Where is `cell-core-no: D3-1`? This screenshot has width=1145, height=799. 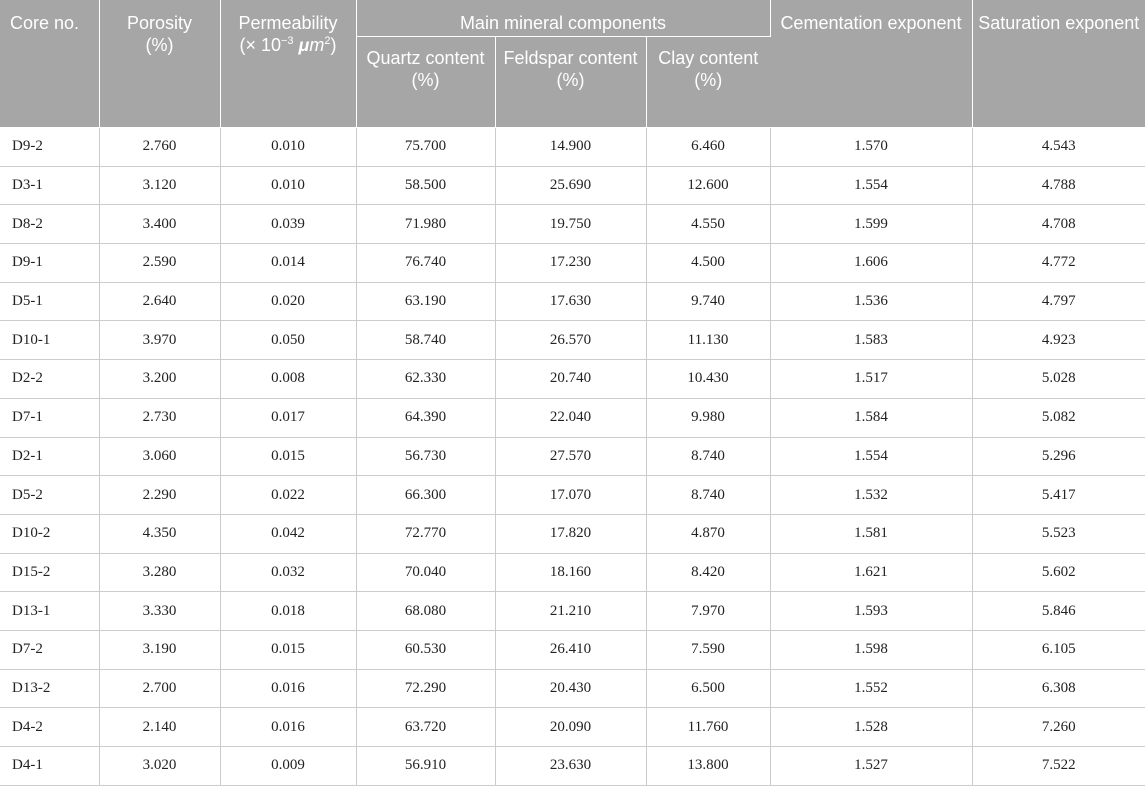 cell-core-no: D3-1 is located at coordinates (50, 186).